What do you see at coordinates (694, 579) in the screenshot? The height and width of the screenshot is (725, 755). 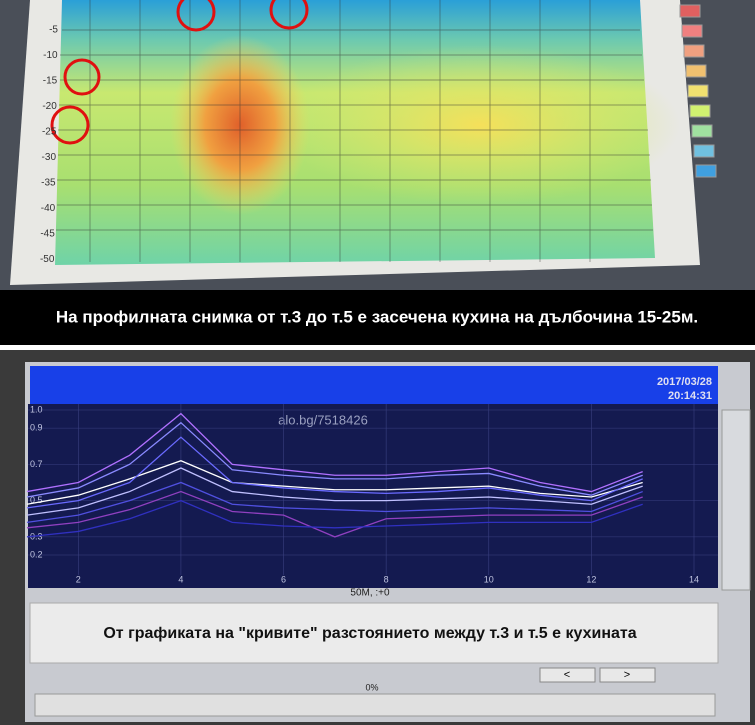 I see `x-tick-label: 14` at bounding box center [694, 579].